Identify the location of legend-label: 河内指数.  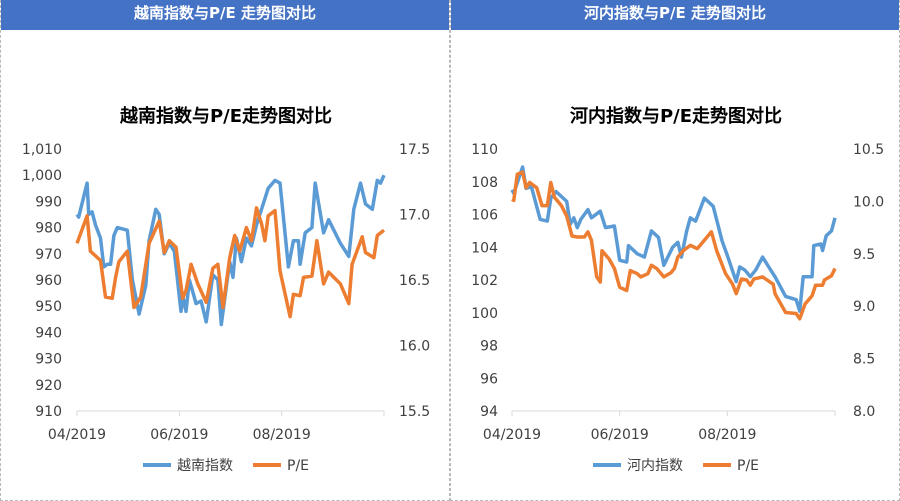
(655, 466).